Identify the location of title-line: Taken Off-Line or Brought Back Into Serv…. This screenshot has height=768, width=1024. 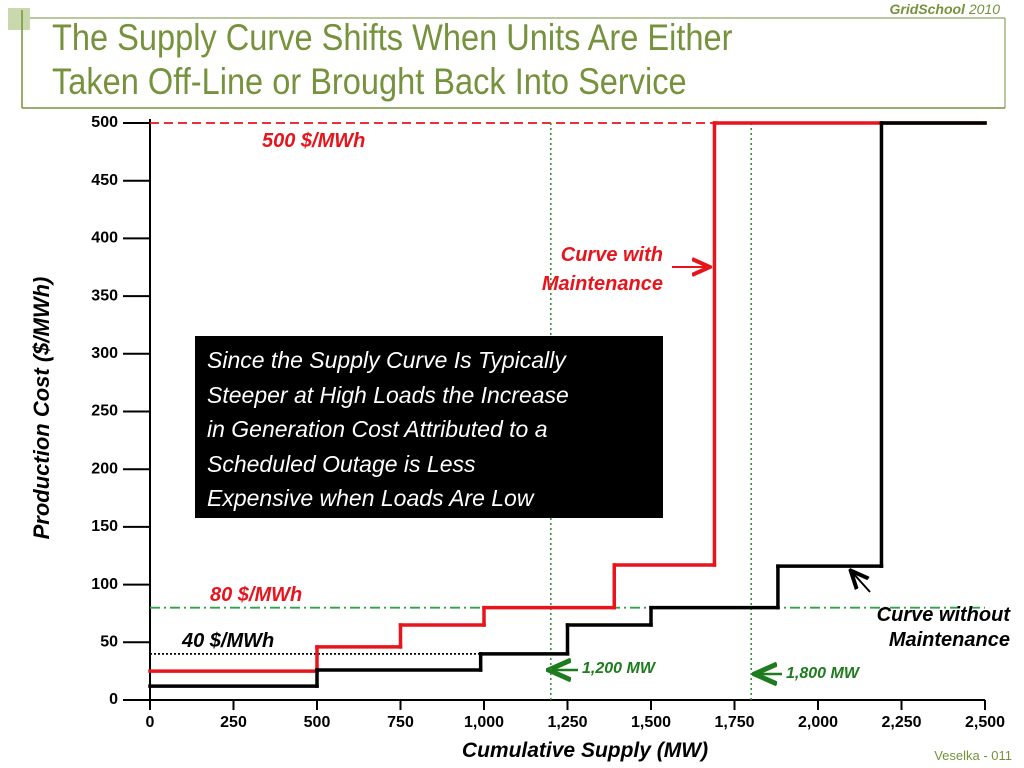
(369, 81).